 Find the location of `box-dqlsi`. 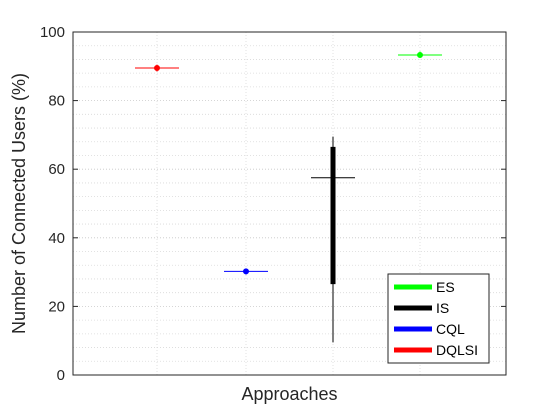

box-dqlsi is located at coordinates (157, 68).